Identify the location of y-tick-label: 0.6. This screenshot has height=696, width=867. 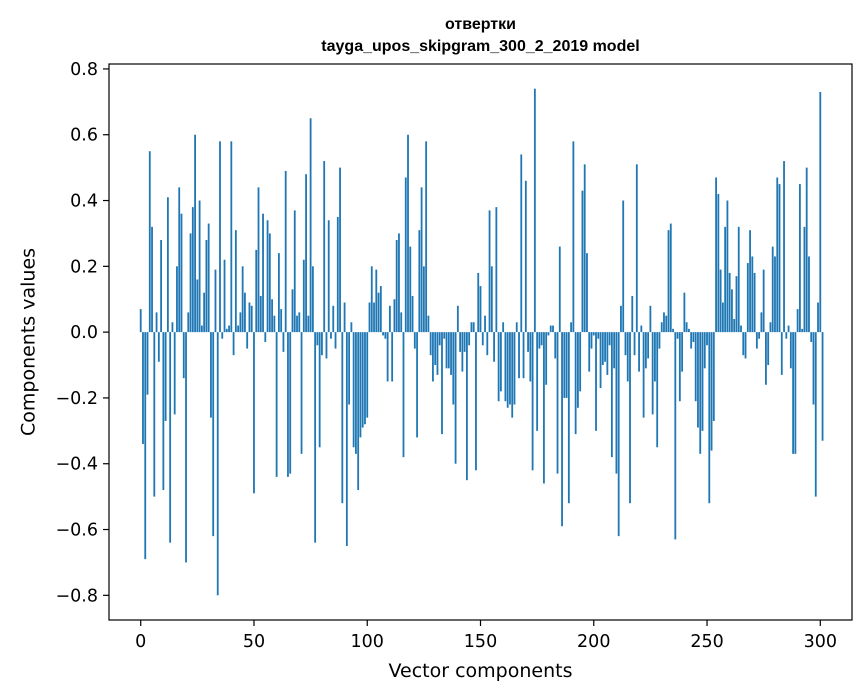
(84, 136).